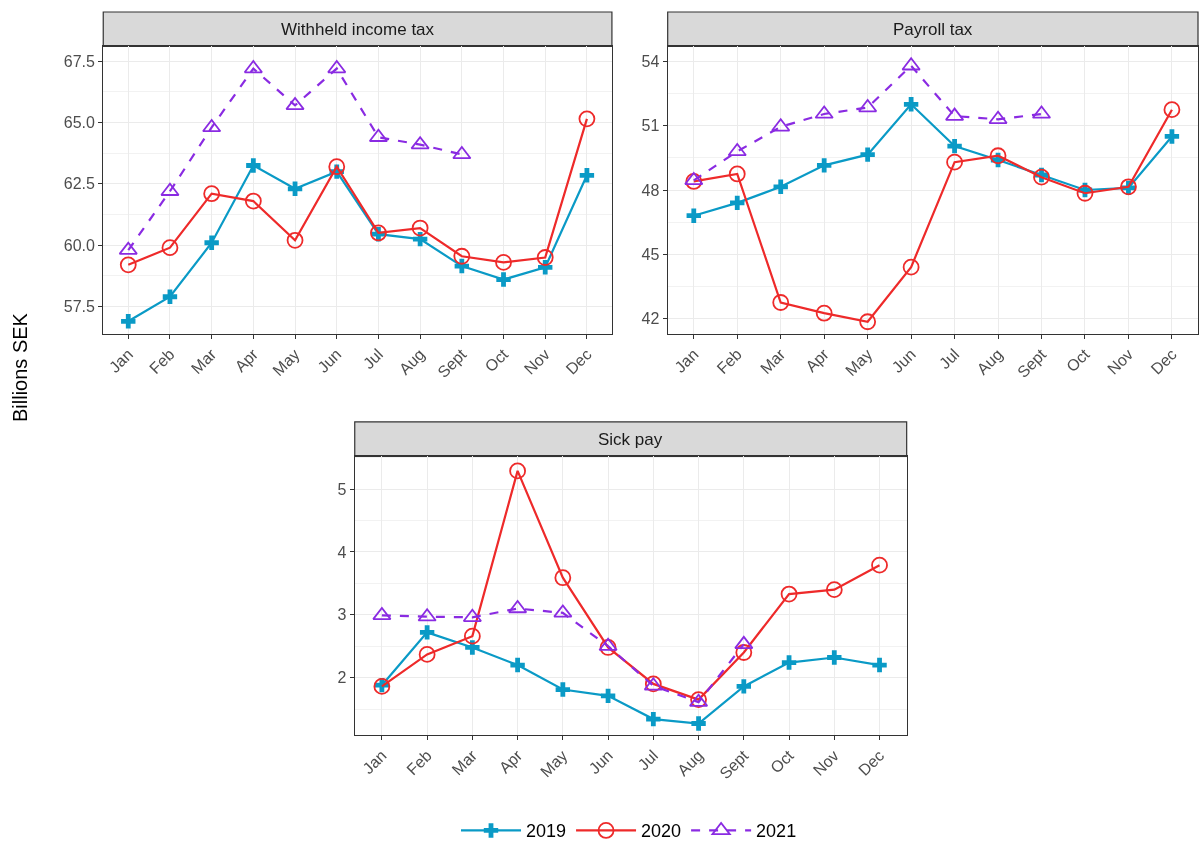 The width and height of the screenshot is (1203, 854). Describe the element at coordinates (79, 307) in the screenshot. I see `y-tick-label: 57.5` at that location.